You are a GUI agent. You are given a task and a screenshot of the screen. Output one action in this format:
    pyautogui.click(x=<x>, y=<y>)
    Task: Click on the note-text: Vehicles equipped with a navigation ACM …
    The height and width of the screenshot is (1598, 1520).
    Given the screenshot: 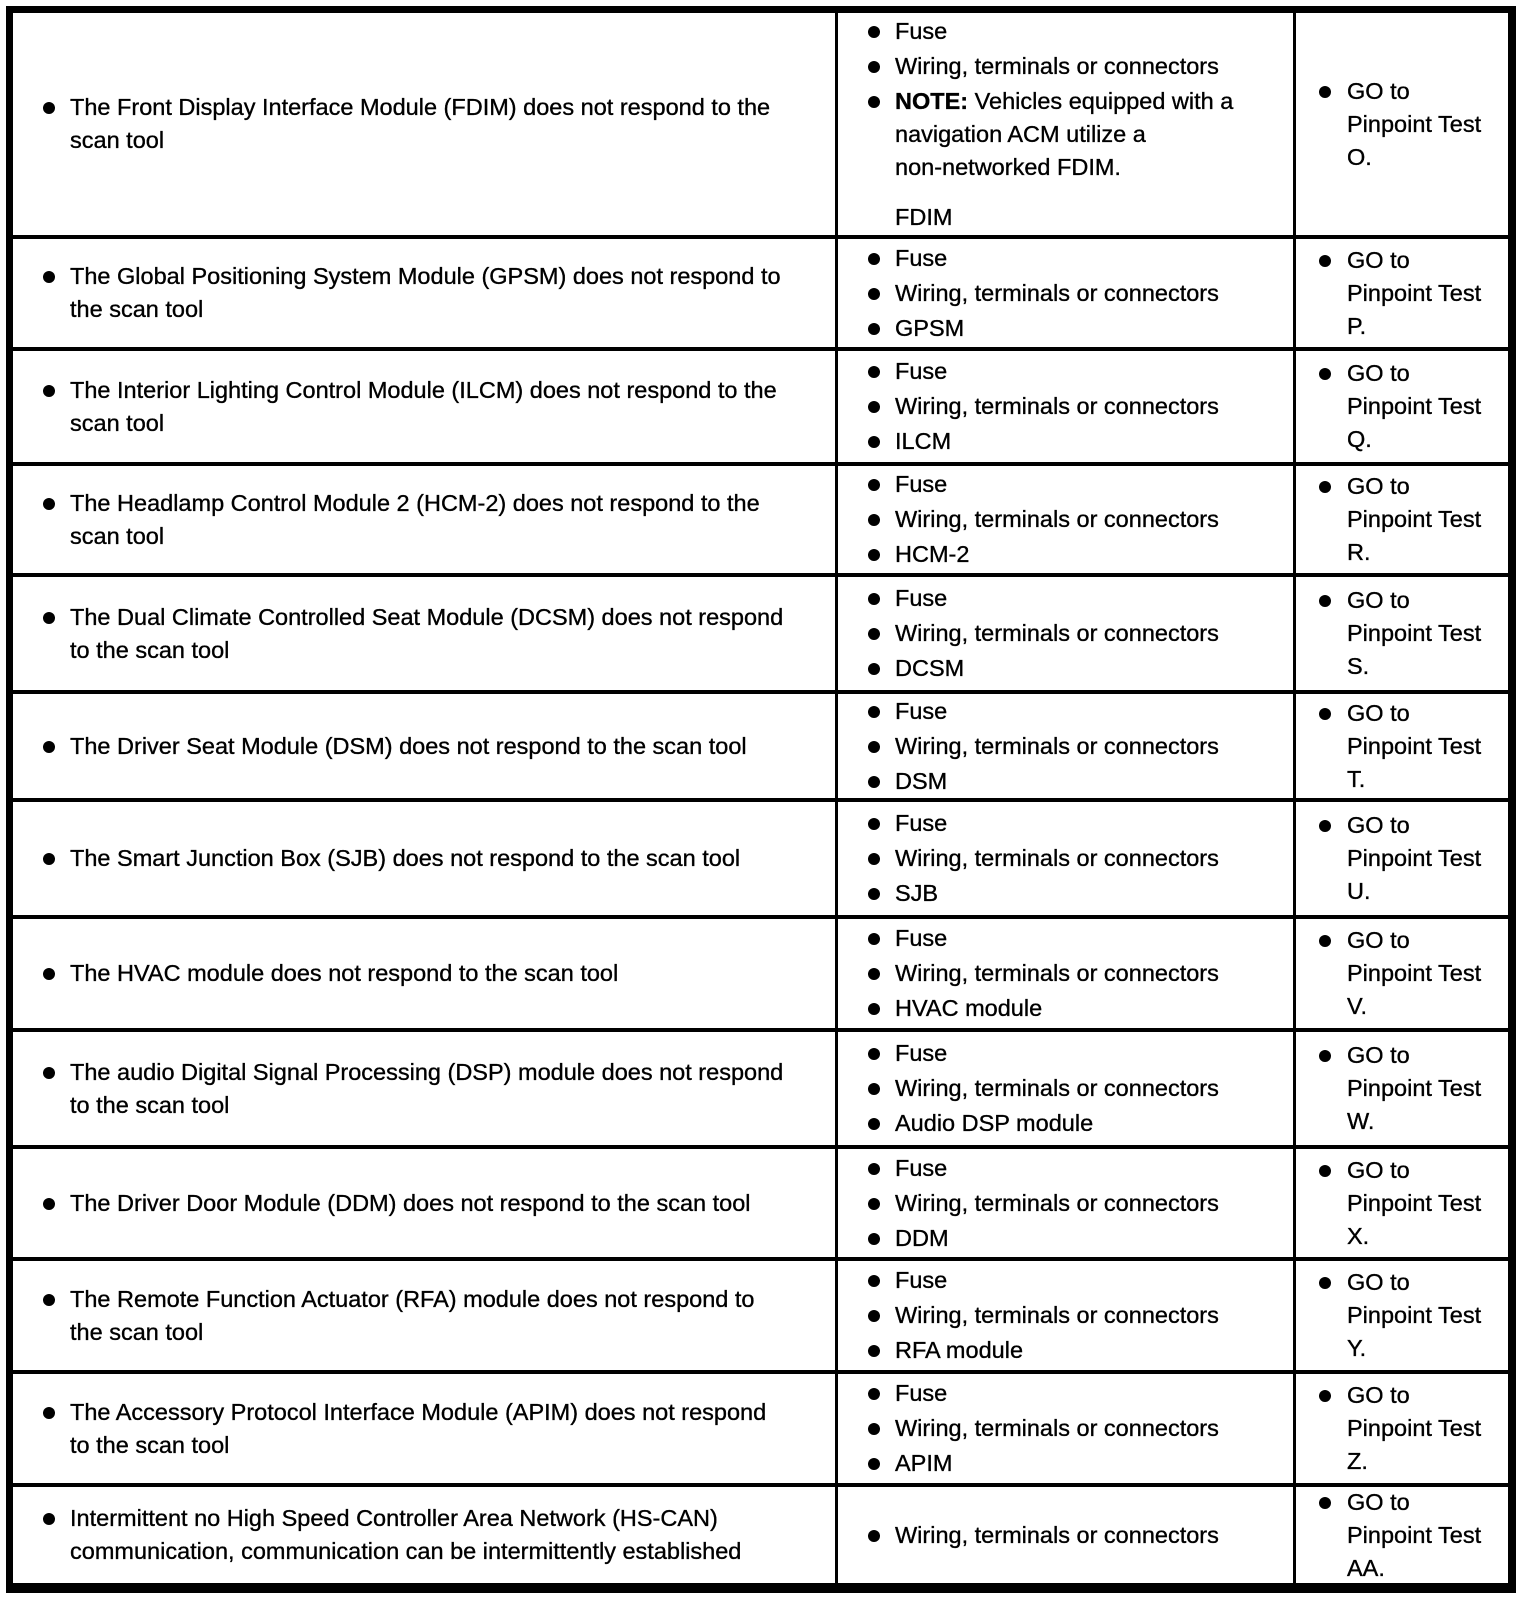 What is the action you would take?
    pyautogui.click(x=1064, y=133)
    